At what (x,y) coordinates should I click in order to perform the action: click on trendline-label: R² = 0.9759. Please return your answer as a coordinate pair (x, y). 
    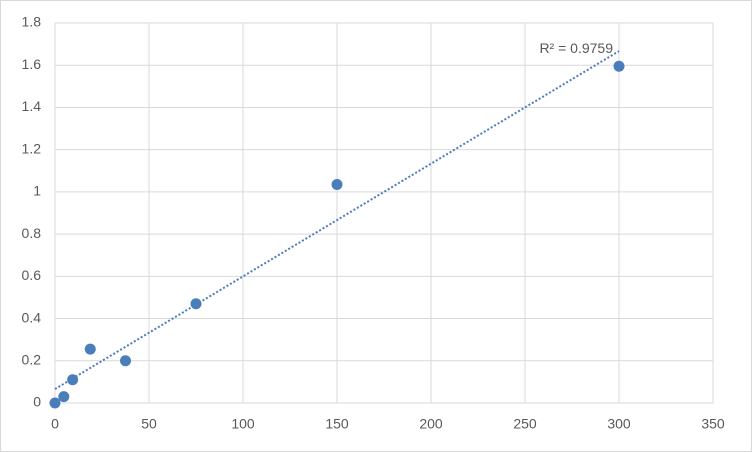
    Looking at the image, I should click on (576, 48).